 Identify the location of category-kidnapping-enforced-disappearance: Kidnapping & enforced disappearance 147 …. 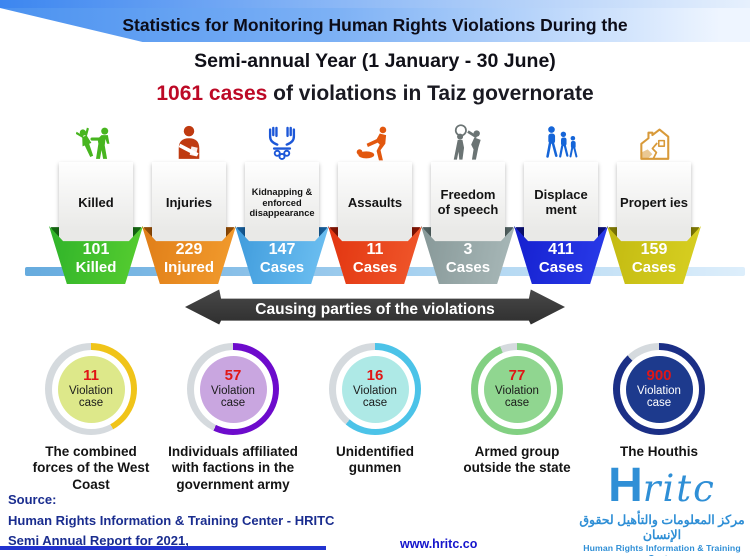
(282, 203).